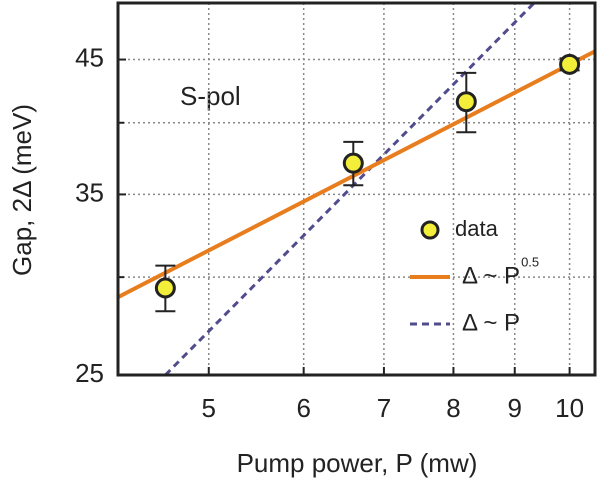 Image resolution: width=601 pixels, height=489 pixels. Describe the element at coordinates (89, 57) in the screenshot. I see `y-tick-label: 45` at that location.